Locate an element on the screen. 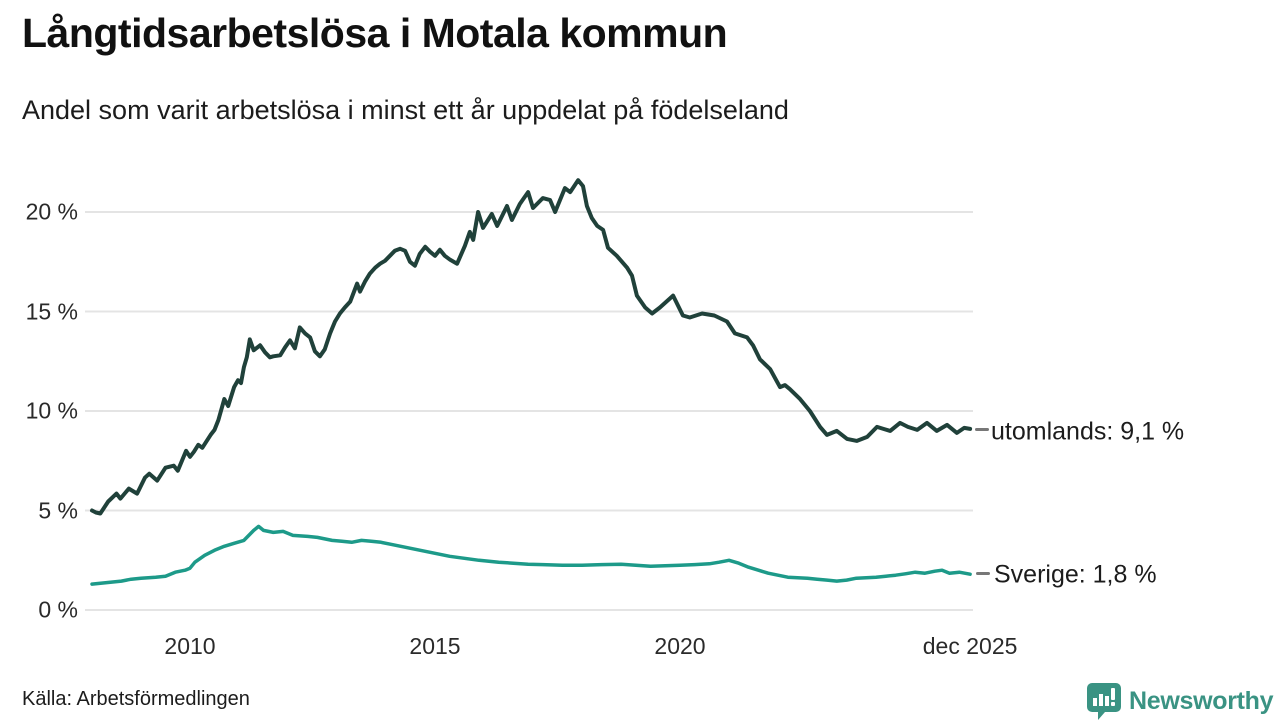  x-tick-label: dec 2025 is located at coordinates (970, 646).